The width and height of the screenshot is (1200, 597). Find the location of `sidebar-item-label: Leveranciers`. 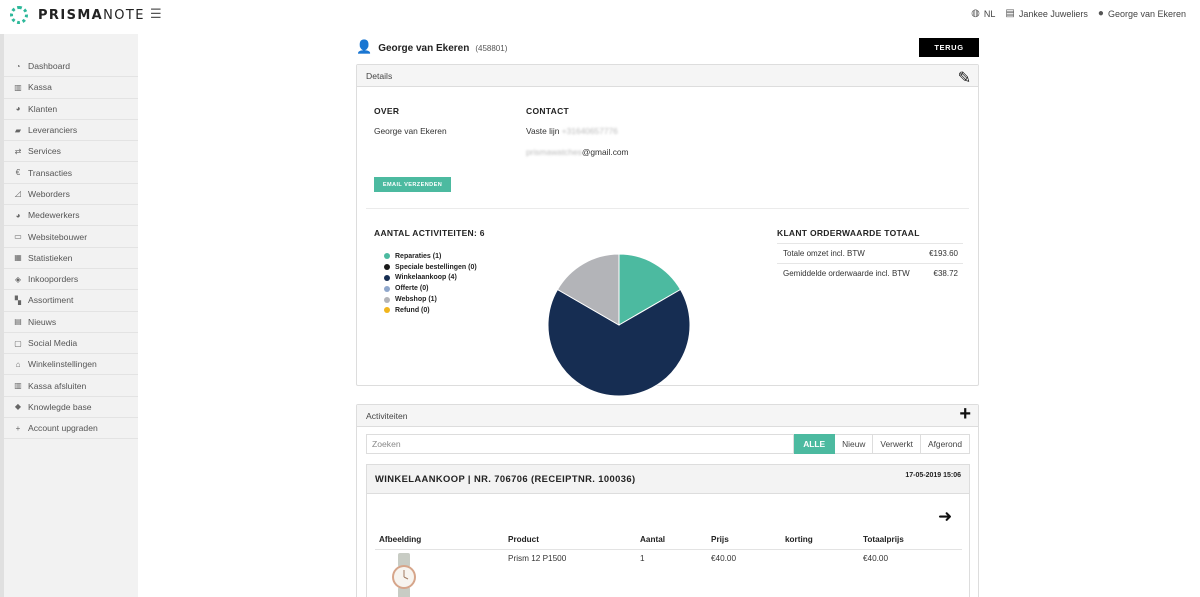

sidebar-item-label: Leveranciers is located at coordinates (53, 130).